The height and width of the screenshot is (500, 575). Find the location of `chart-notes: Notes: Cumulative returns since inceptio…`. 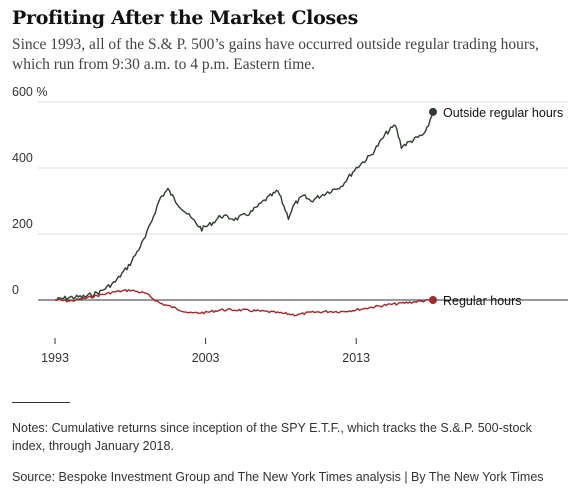

chart-notes: Notes: Cumulative returns since inceptio… is located at coordinates (272, 437).